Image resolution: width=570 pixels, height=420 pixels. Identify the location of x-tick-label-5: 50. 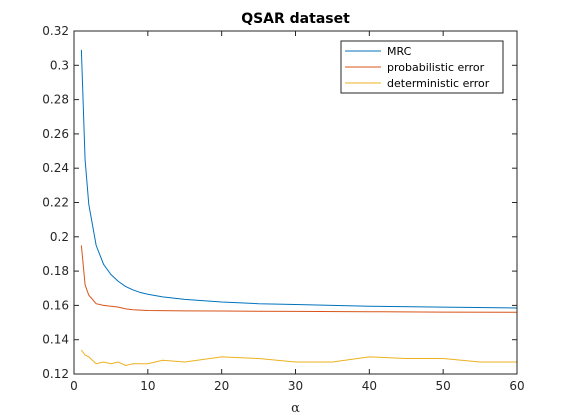
(443, 386).